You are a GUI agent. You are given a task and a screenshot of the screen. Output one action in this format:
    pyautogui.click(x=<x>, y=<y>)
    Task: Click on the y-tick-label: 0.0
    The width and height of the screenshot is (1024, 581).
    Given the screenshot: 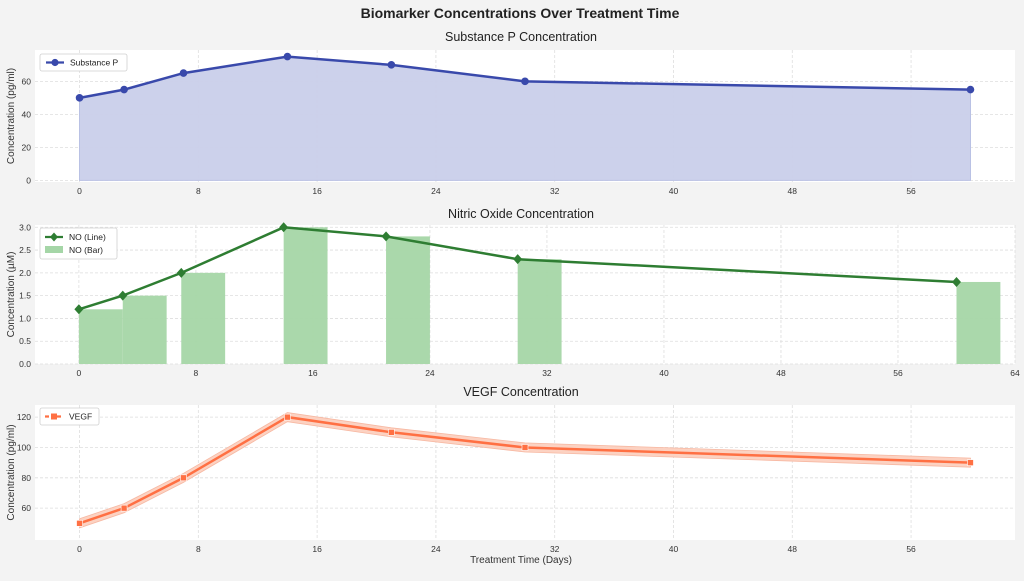 What is the action you would take?
    pyautogui.click(x=25, y=364)
    